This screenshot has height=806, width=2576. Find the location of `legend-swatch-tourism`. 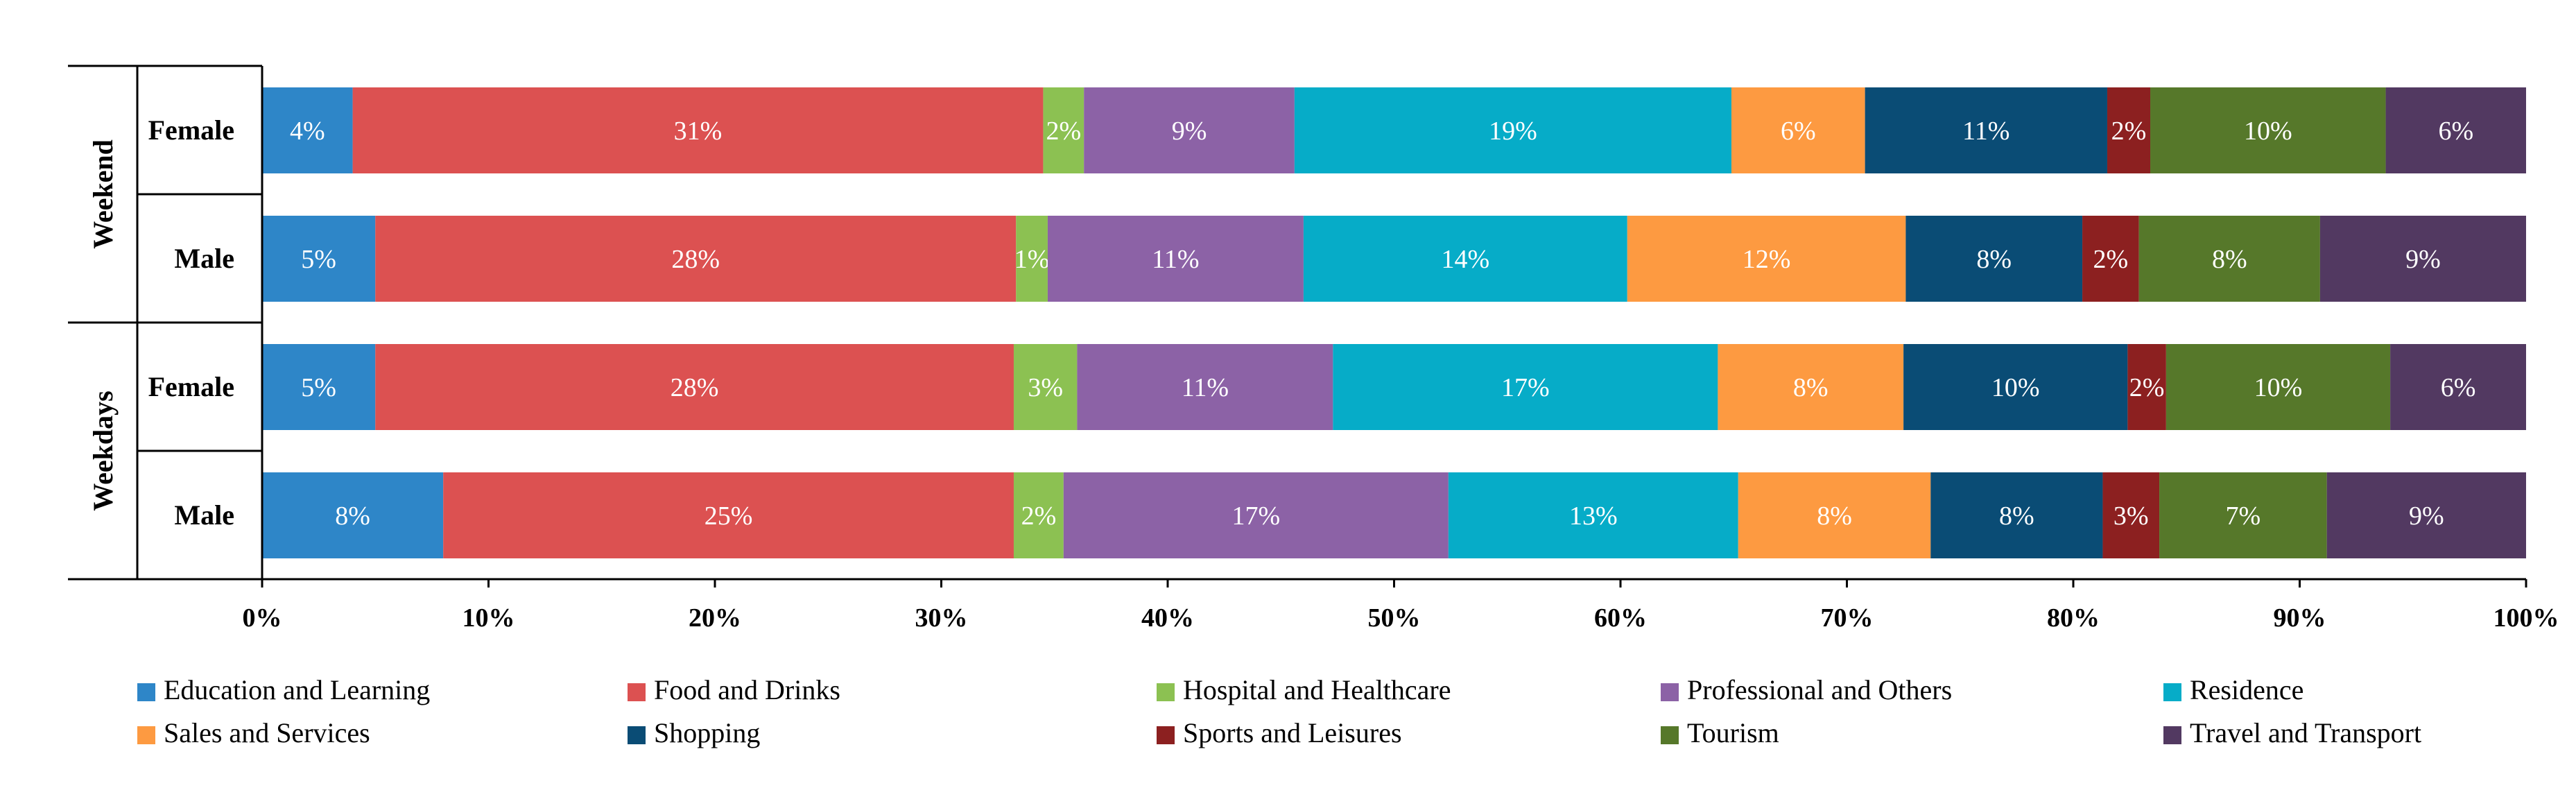

legend-swatch-tourism is located at coordinates (1670, 735).